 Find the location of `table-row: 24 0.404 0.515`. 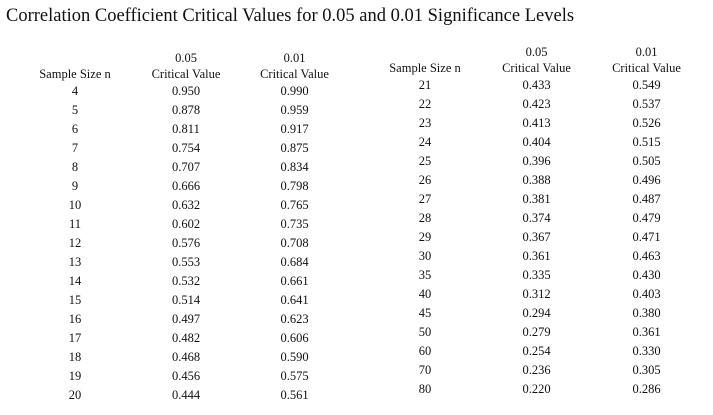

table-row: 24 0.404 0.515 is located at coordinates (535, 142).